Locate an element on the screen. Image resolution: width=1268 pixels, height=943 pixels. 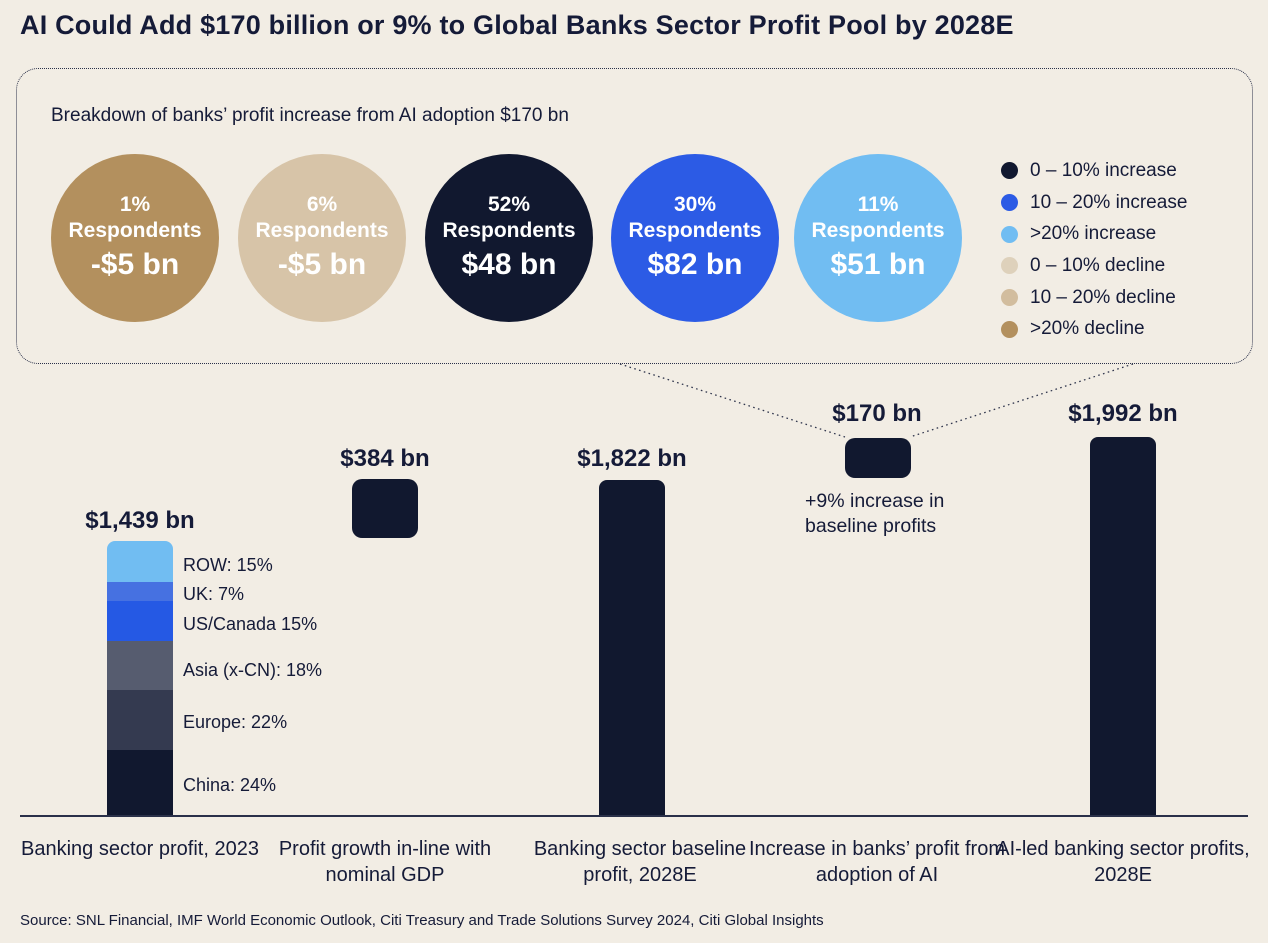
circle-pct: 6% is located at coordinates (322, 204).